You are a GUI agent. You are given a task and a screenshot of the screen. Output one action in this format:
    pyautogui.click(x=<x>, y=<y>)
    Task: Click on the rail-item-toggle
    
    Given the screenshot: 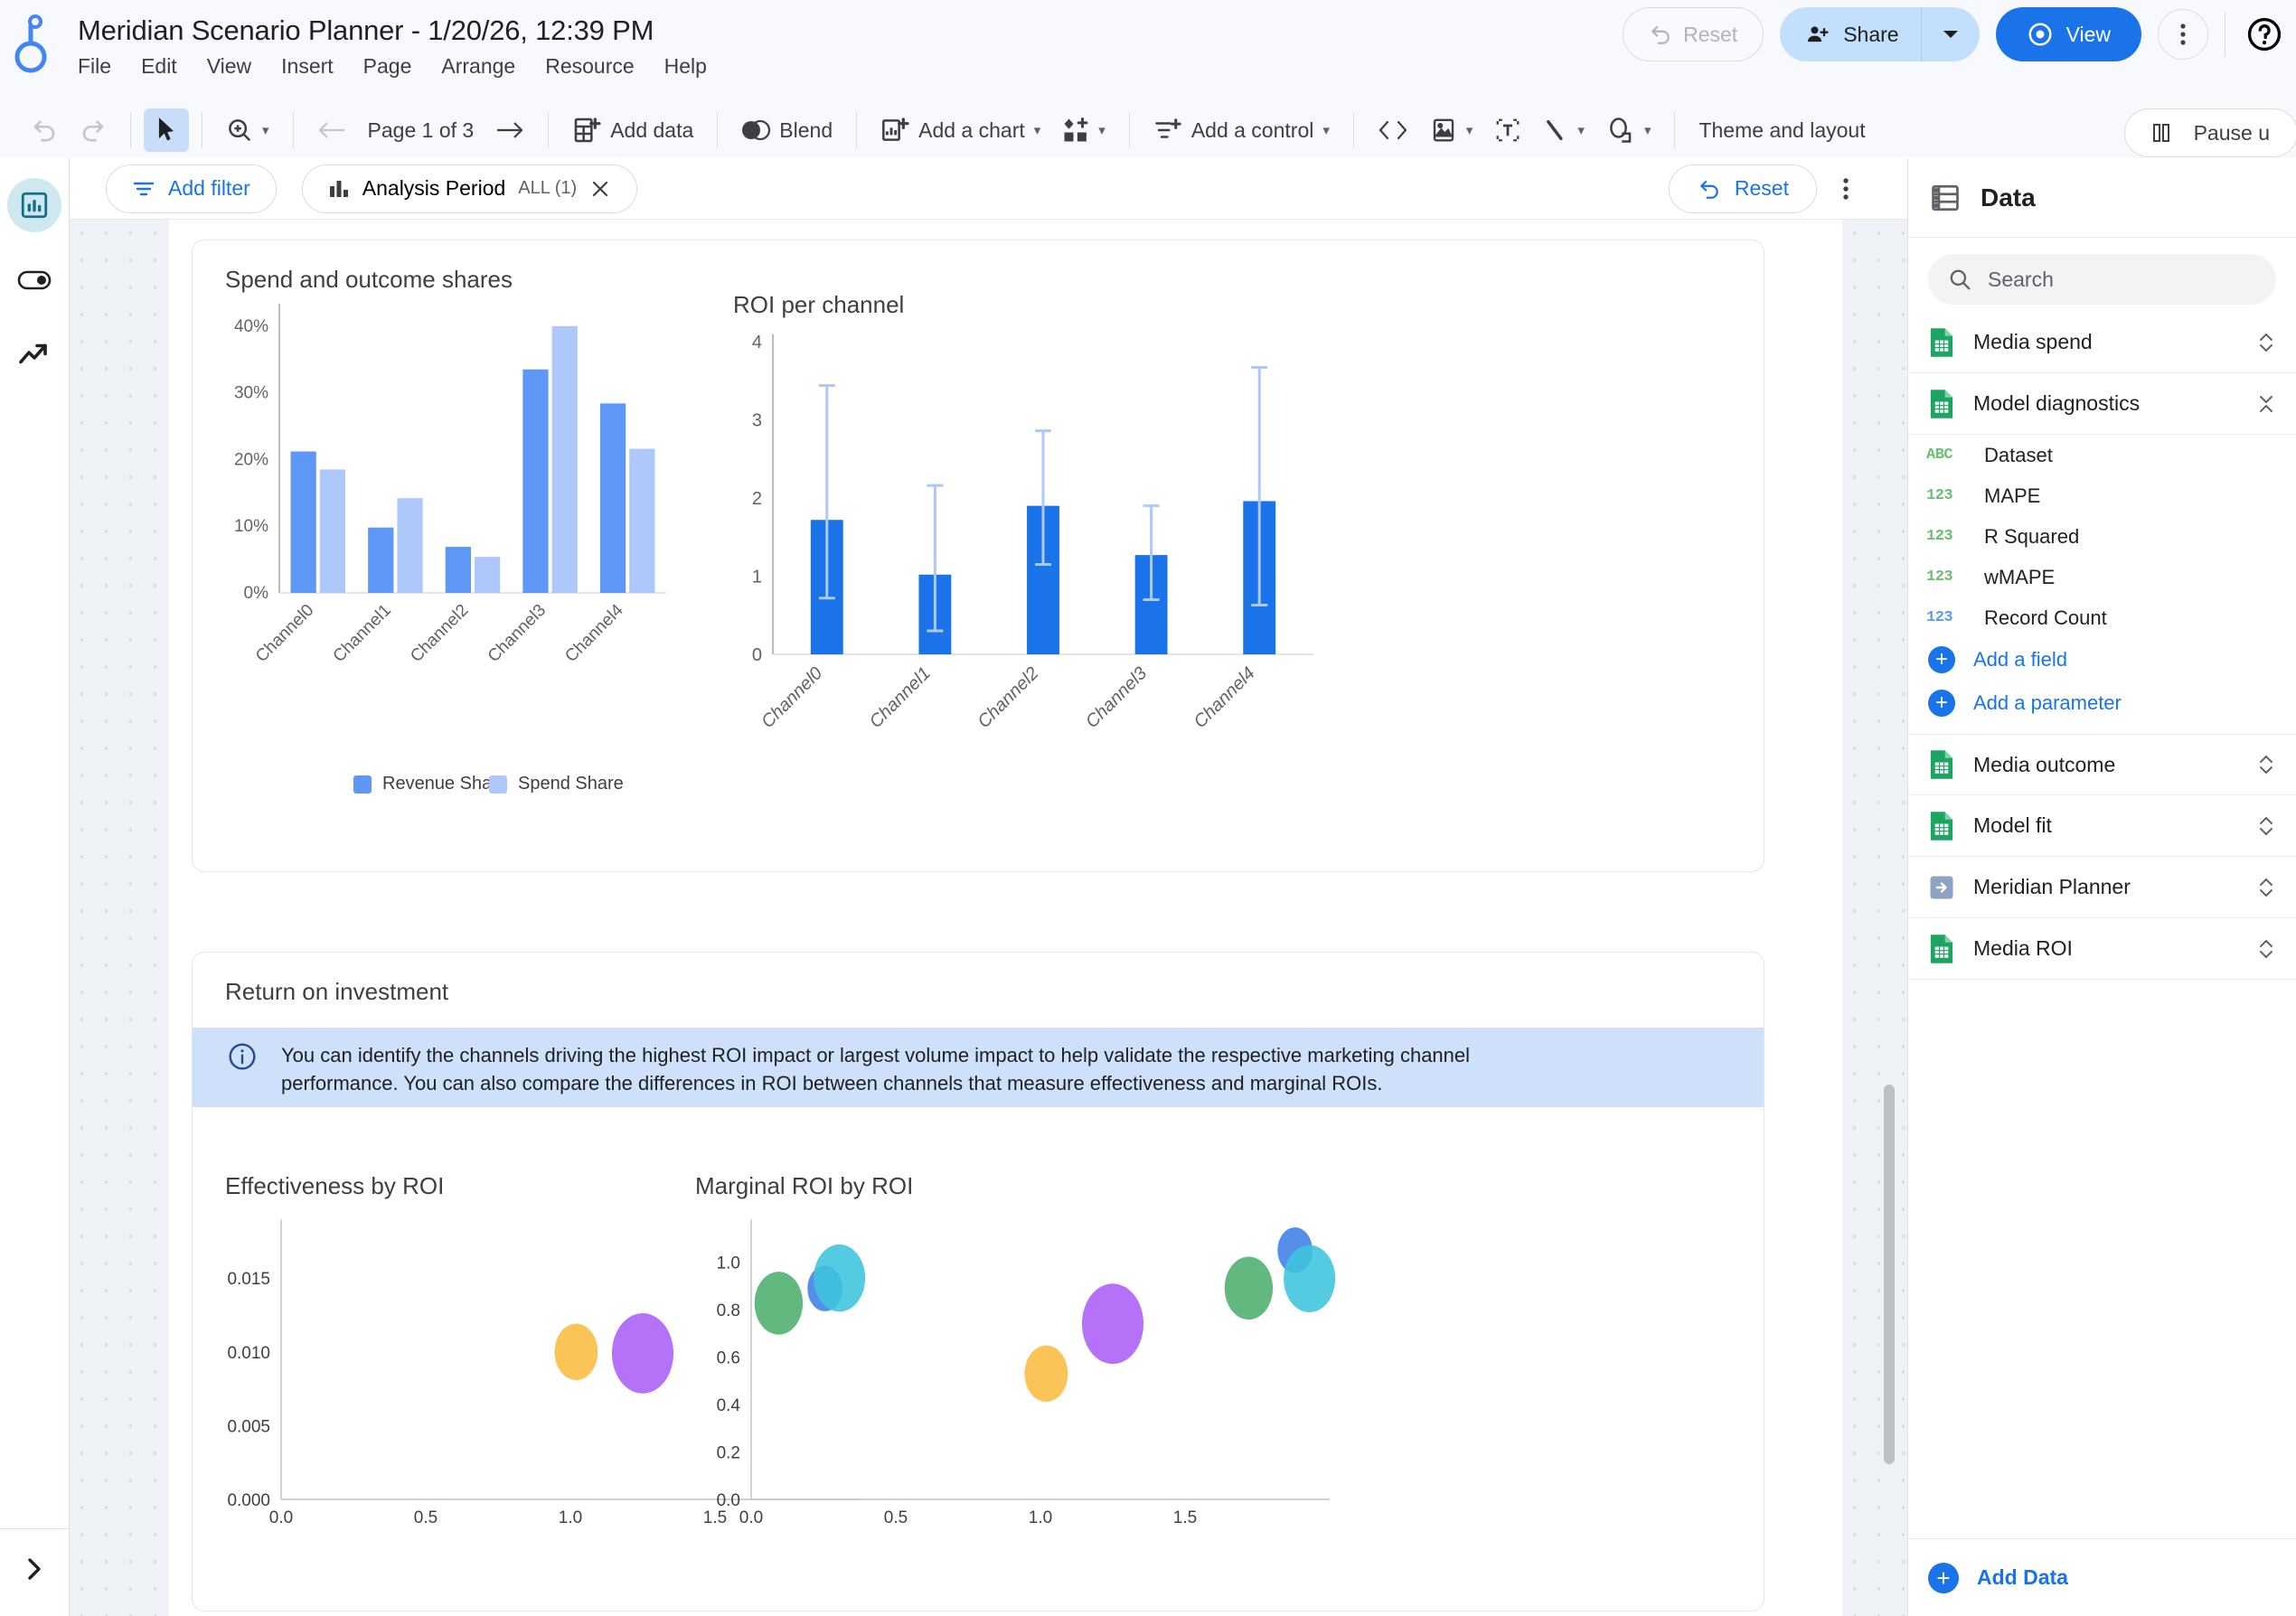 What is the action you would take?
    pyautogui.click(x=34, y=280)
    